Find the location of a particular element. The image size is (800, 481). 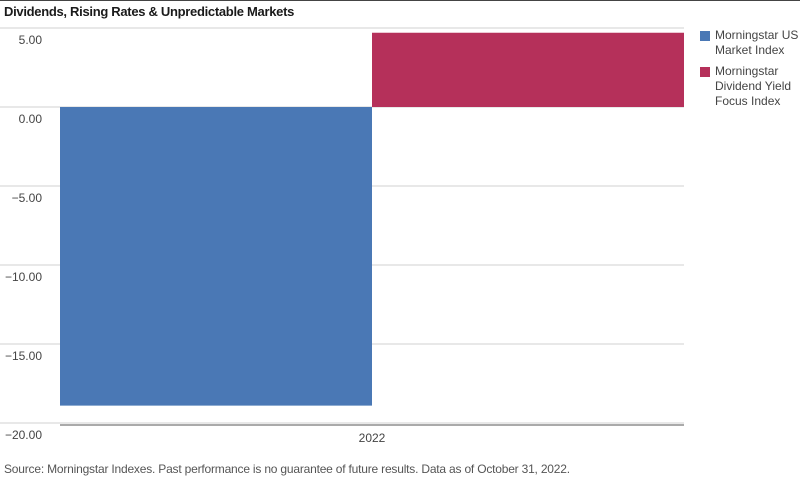

legend-swatch-us-market is located at coordinates (705, 36).